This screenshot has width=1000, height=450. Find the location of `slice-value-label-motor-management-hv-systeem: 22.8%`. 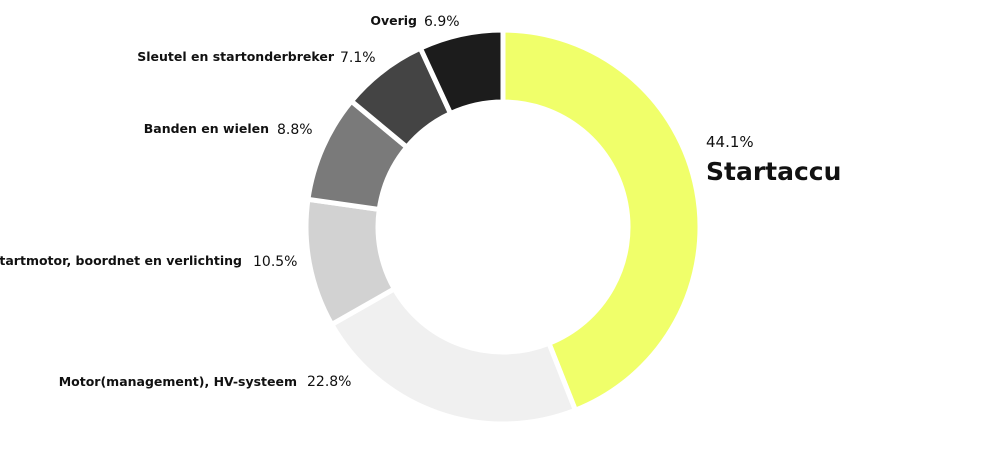

slice-value-label-motor-management-hv-systeem: 22.8% is located at coordinates (329, 382).